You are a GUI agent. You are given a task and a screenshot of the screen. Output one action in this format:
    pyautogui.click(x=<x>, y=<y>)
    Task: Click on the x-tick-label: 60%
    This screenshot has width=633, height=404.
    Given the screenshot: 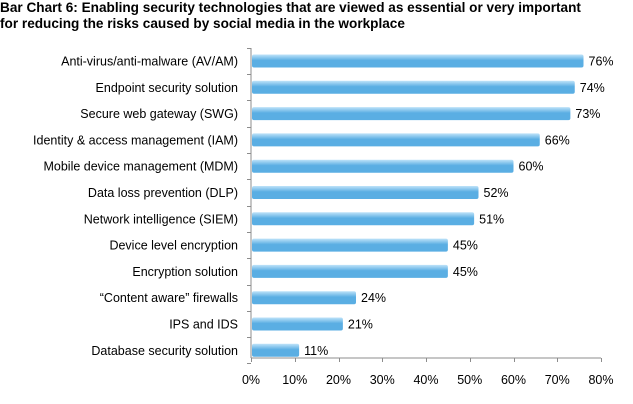 What is the action you would take?
    pyautogui.click(x=513, y=380)
    